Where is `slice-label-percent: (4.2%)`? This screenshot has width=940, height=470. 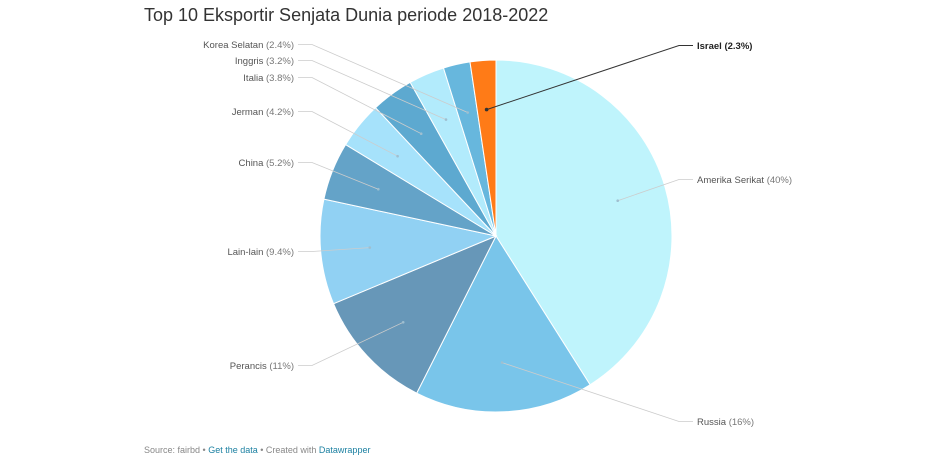 slice-label-percent: (4.2%) is located at coordinates (280, 112).